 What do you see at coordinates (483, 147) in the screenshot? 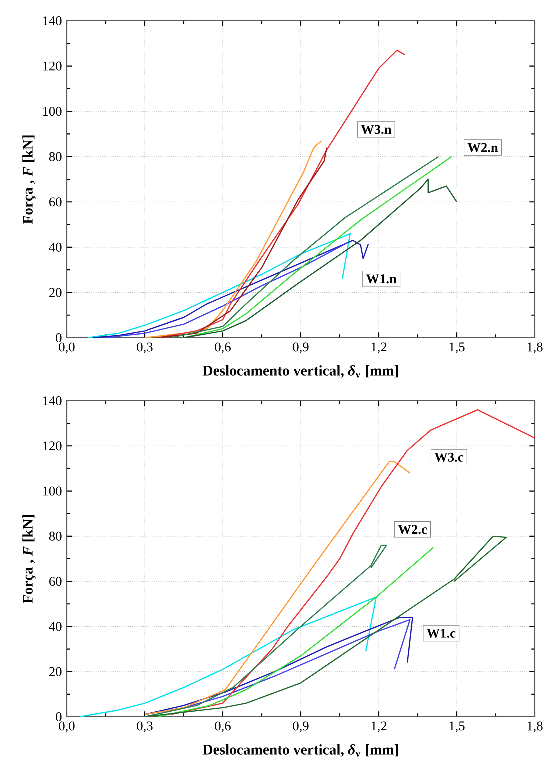
I see `annotation: W2.n` at bounding box center [483, 147].